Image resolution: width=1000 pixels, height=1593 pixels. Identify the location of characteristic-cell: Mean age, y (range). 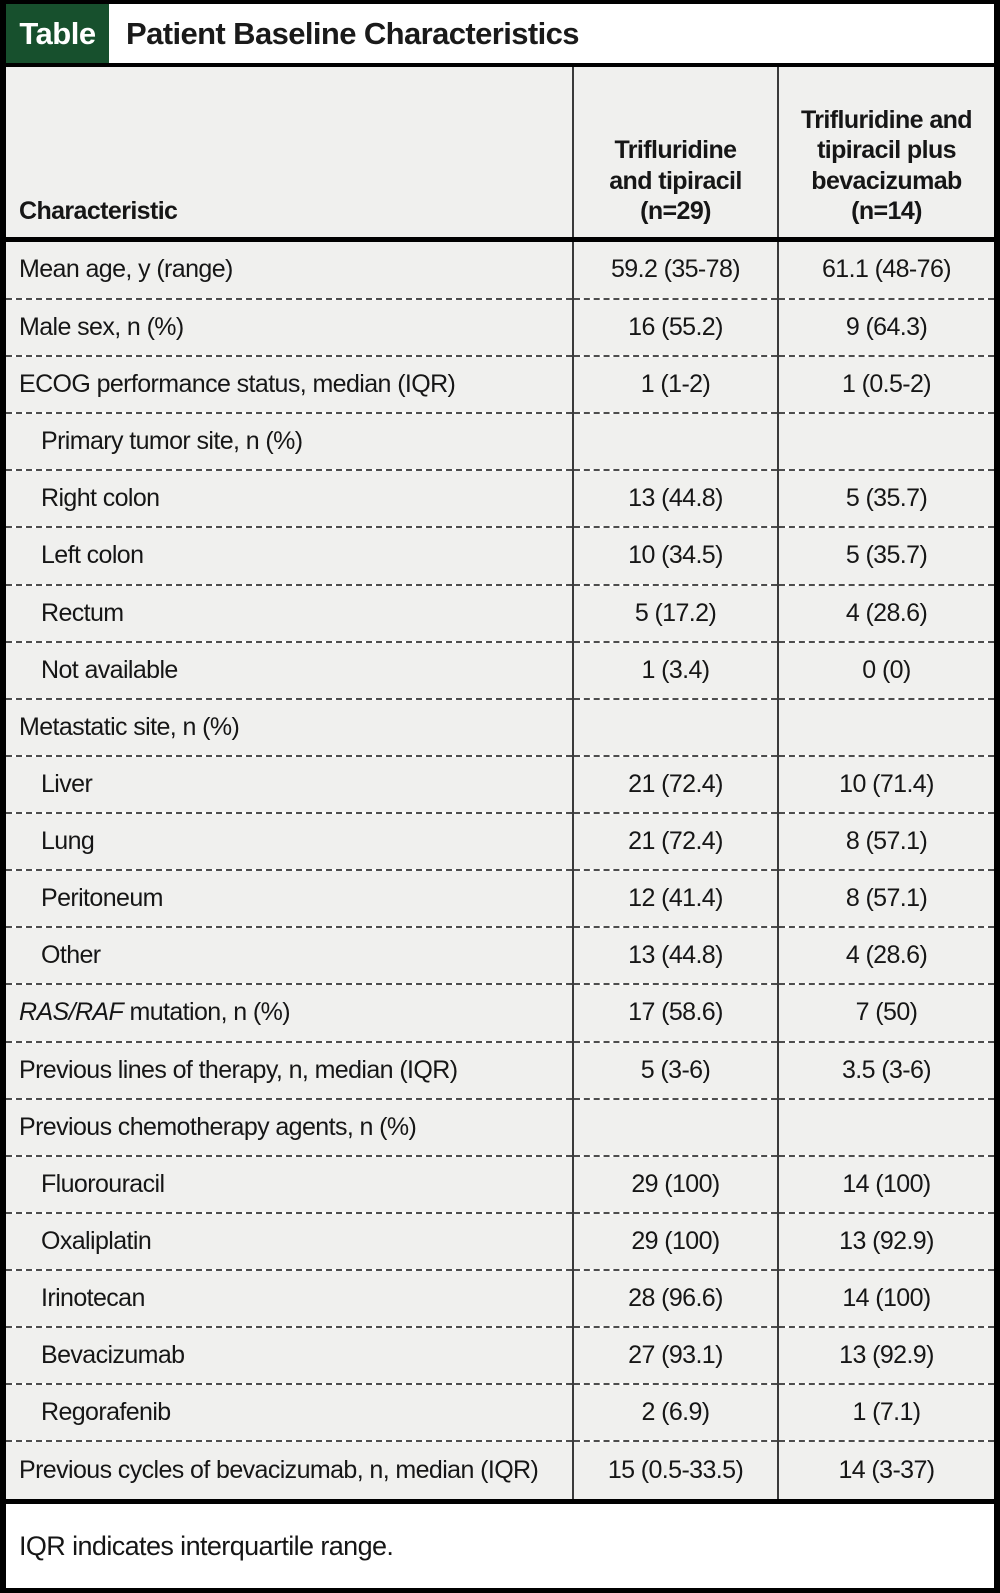
(289, 269).